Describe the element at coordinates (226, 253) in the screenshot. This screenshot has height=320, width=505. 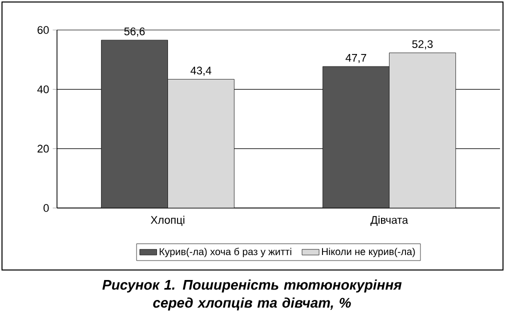
I see `legend-label: Курив(-ла) хоча б раз у житті` at that location.